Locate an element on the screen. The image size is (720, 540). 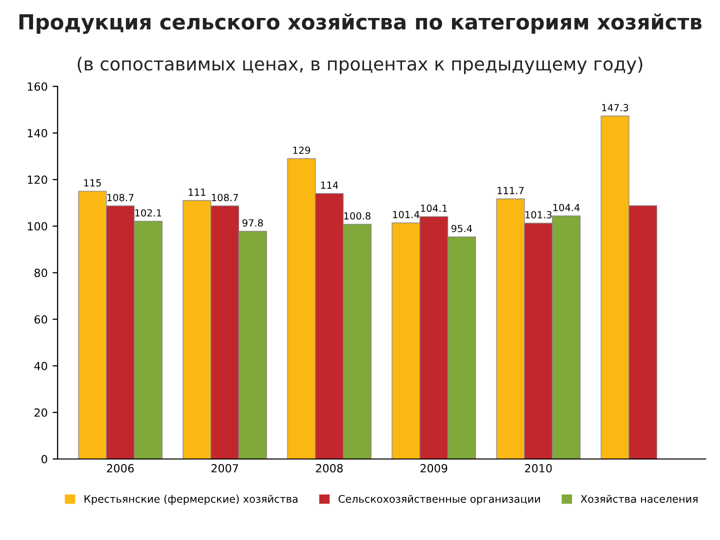
y-tick-label: 80 is located at coordinates (41, 273).